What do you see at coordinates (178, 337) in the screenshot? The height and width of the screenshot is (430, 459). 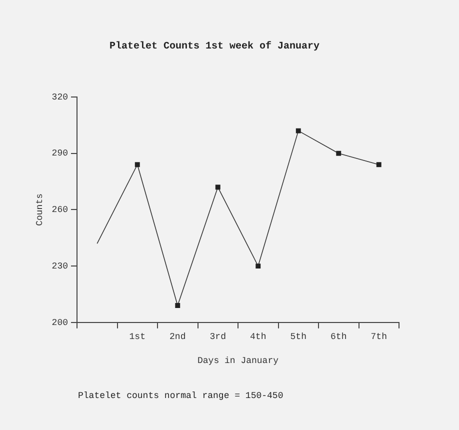 I see `x-tick-label: 2nd` at bounding box center [178, 337].